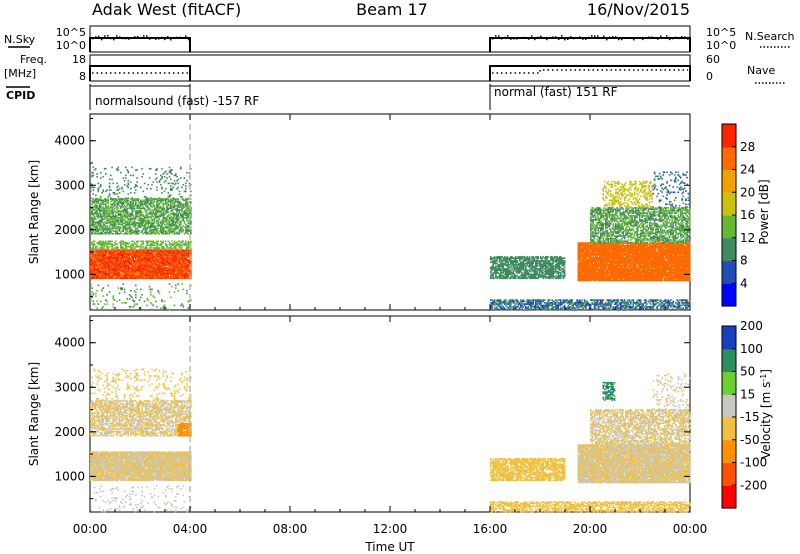 This screenshot has width=800, height=554. Describe the element at coordinates (761, 70) in the screenshot. I see `nave-label: Nave` at that location.